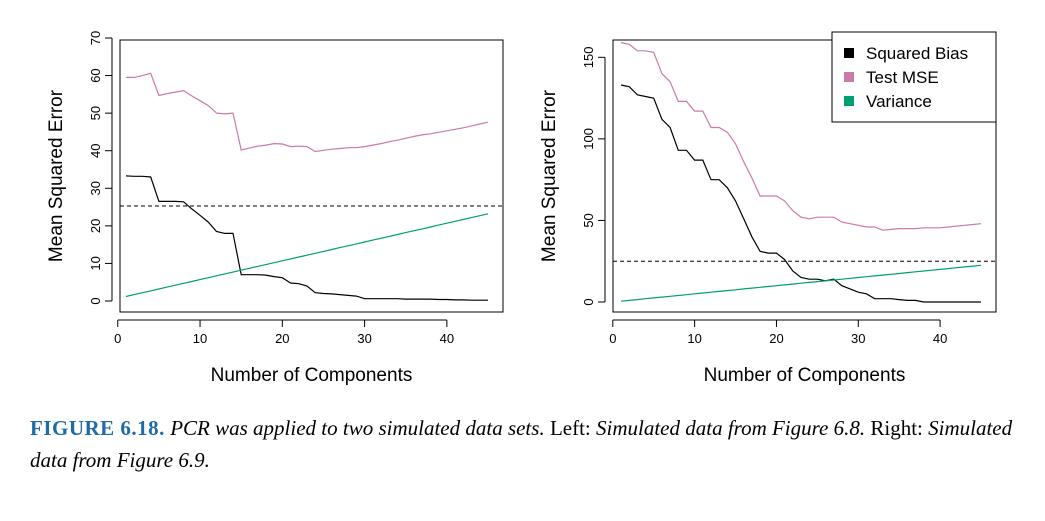  I want to click on y-tick-label: 40, so click(95, 150).